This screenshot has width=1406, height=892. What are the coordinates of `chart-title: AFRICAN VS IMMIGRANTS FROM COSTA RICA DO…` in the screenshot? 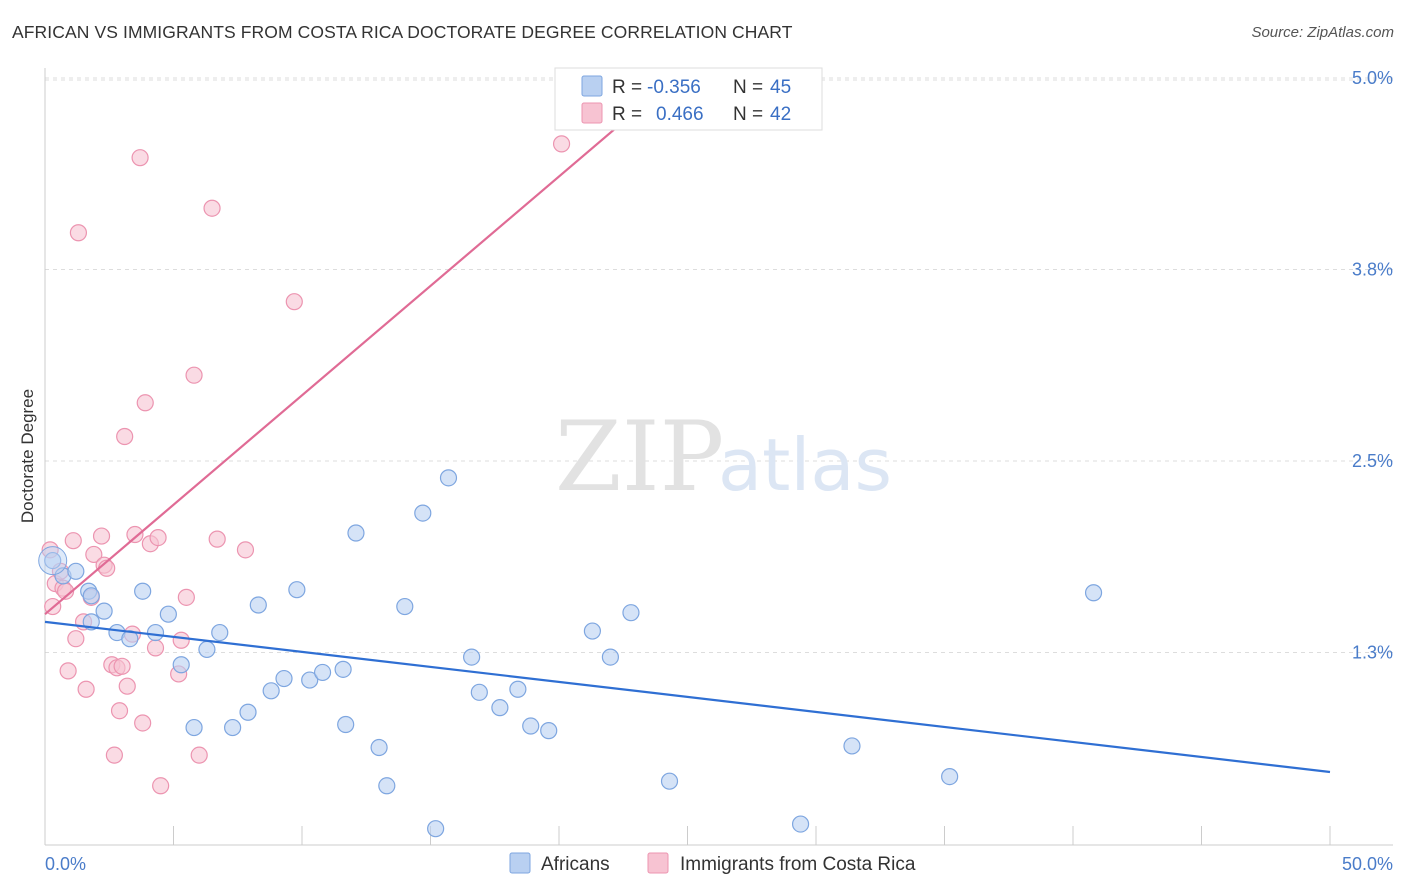 It's located at (402, 32).